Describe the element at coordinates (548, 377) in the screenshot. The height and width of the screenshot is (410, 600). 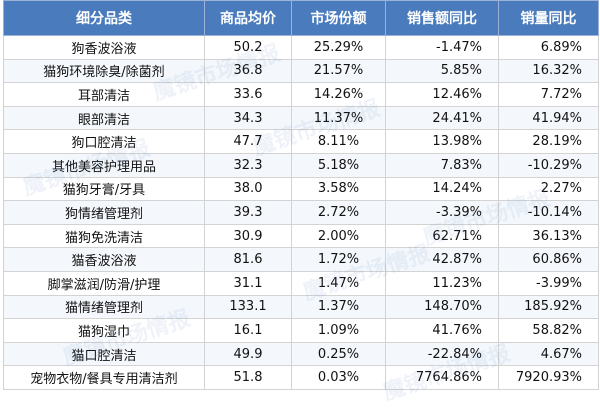
I see `cell-volume-yoy: 7920.93%` at that location.